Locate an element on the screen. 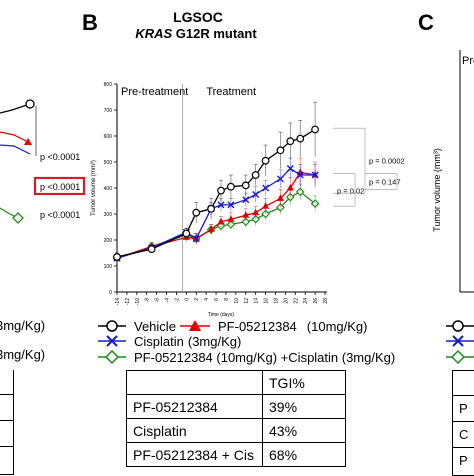  legend-pf-dose: (10mg/Kg) is located at coordinates (337, 326).